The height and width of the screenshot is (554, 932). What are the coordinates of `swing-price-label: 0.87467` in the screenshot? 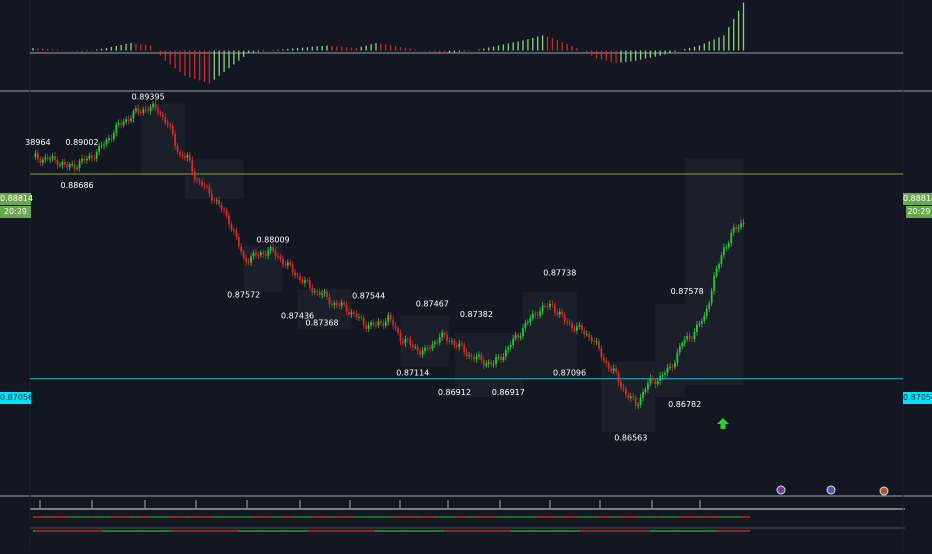 It's located at (432, 304).